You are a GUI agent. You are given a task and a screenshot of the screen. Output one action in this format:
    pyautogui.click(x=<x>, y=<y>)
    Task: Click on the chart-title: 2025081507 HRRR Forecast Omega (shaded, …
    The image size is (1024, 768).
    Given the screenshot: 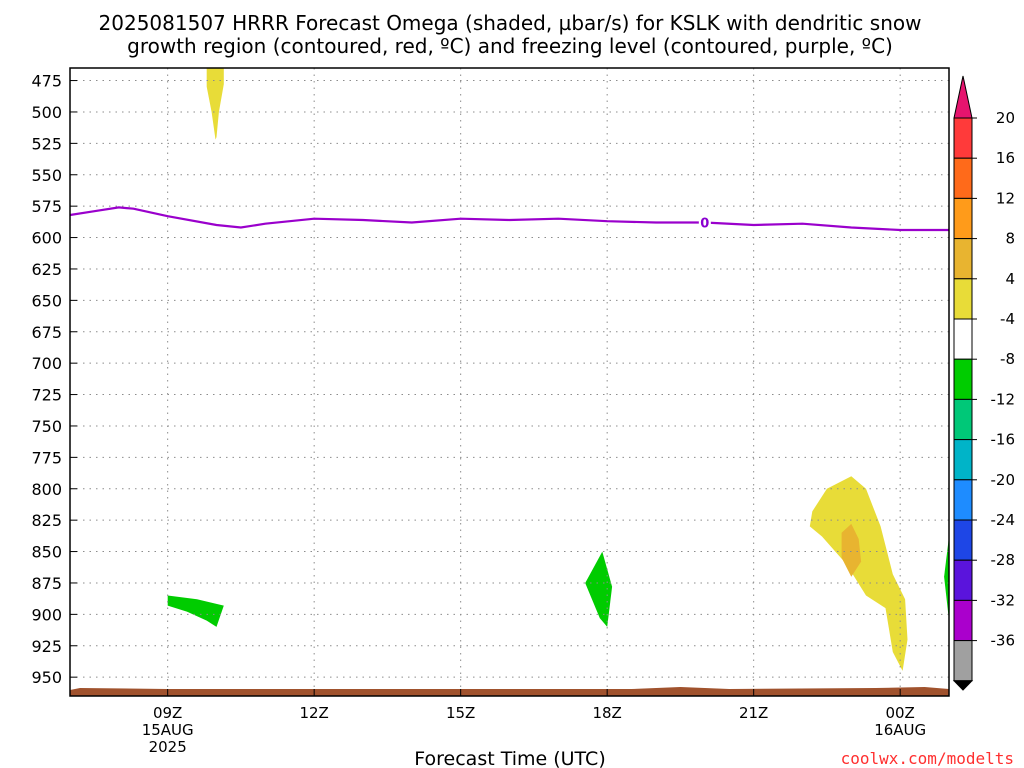 What is the action you would take?
    pyautogui.click(x=510, y=34)
    